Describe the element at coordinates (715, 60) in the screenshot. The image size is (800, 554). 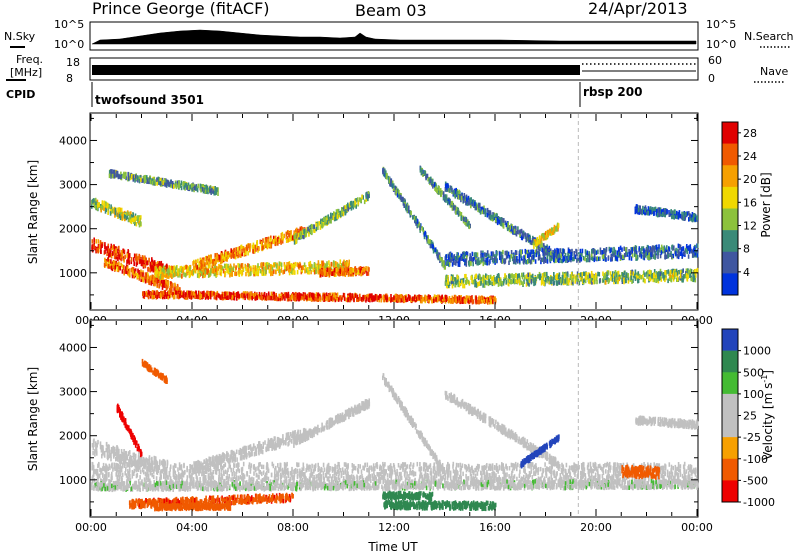
I see `nave-tick-top: 60` at that location.